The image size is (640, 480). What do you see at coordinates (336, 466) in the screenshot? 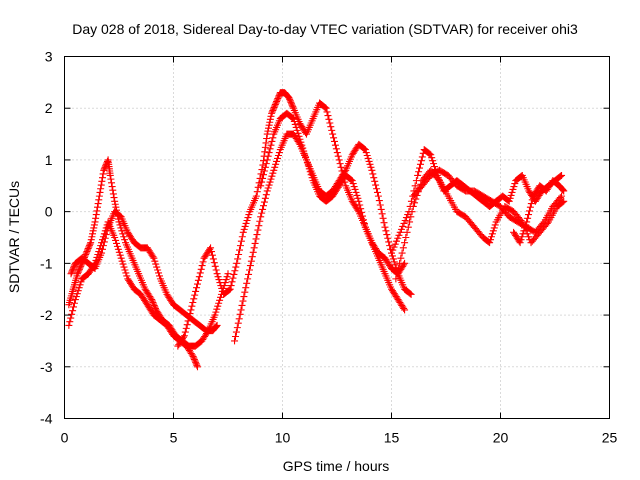
I see `x-axis-label: GPS time / hours` at bounding box center [336, 466].